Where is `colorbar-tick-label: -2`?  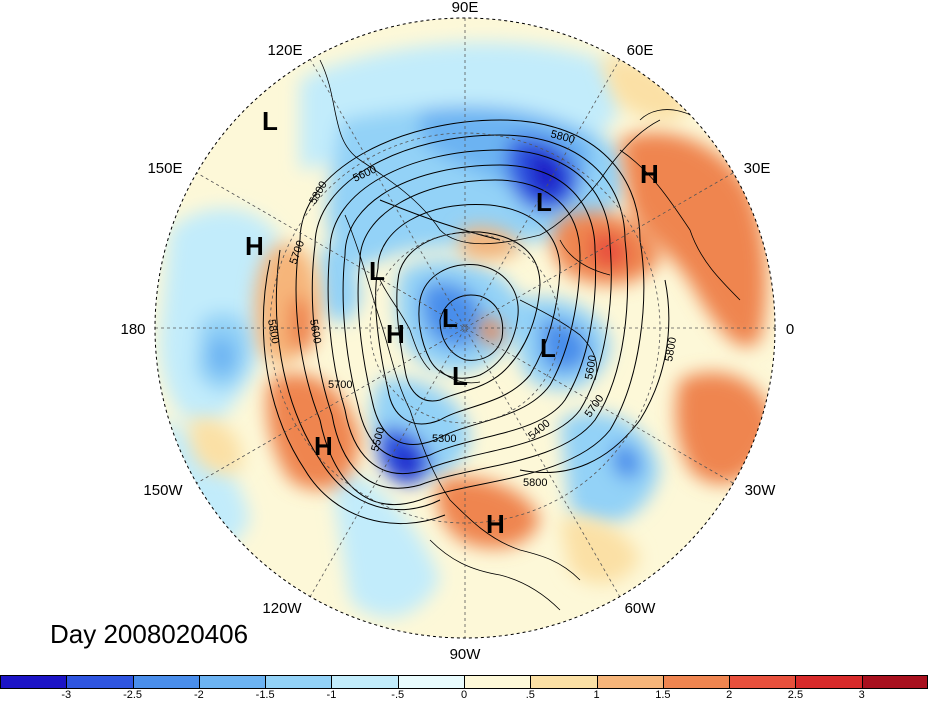
colorbar-tick-label: -2 is located at coordinates (198, 695).